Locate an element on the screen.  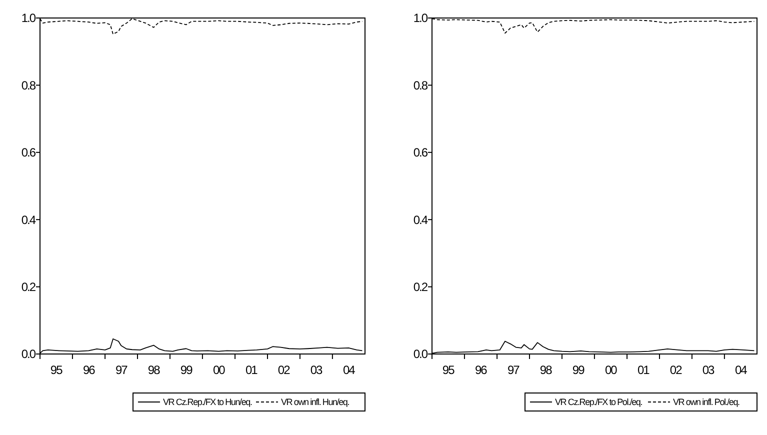
legend-label: VR Cz.Rep./FX to Pol./eq. is located at coordinates (598, 402).